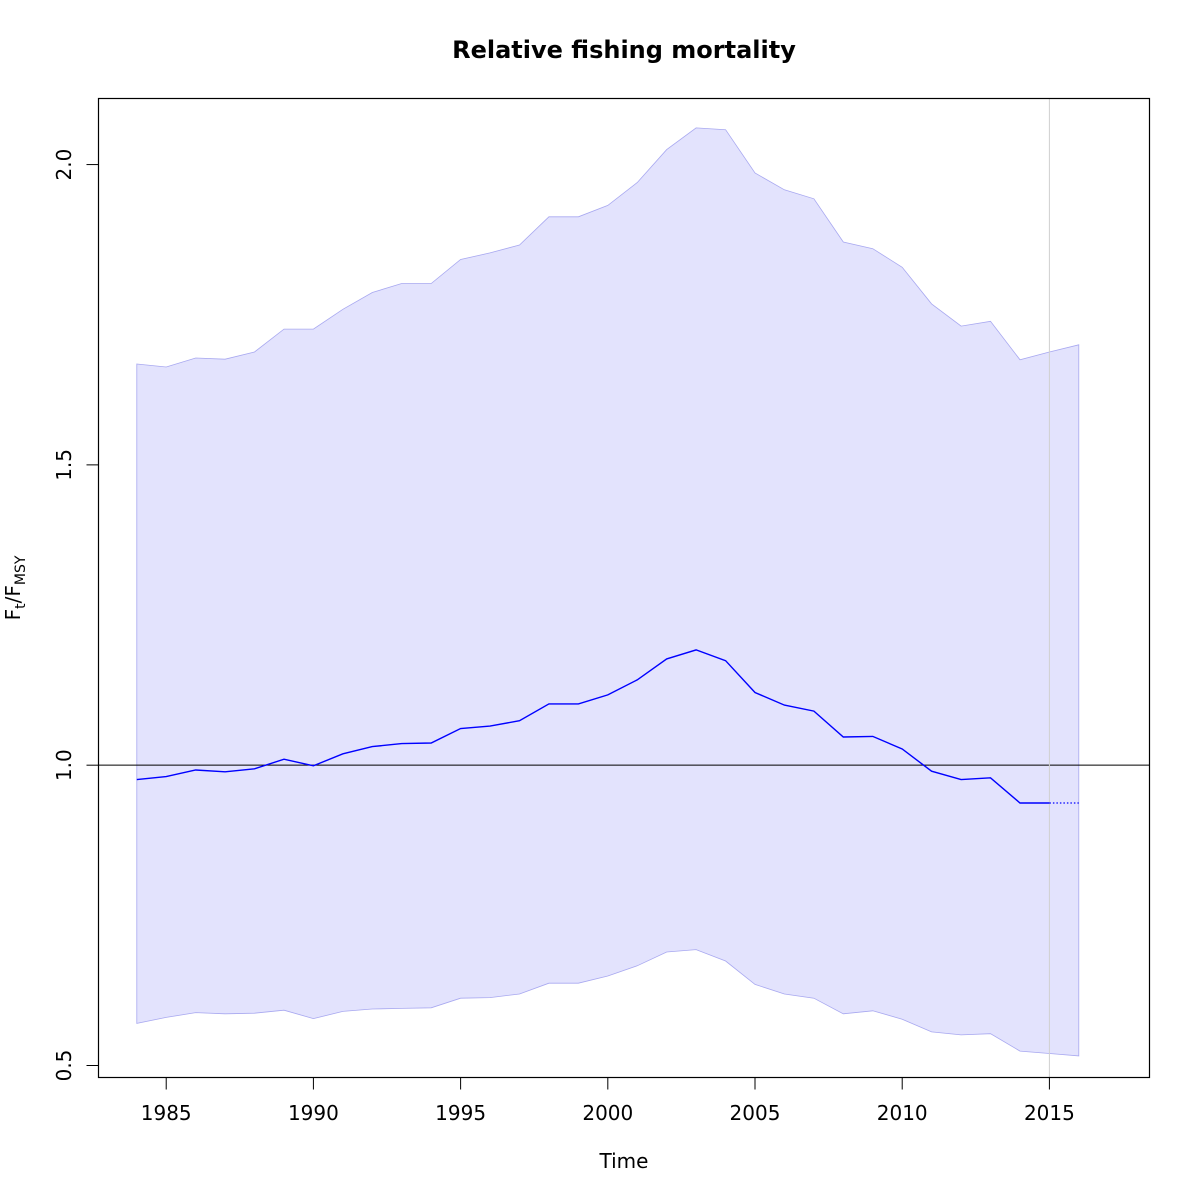 The width and height of the screenshot is (1200, 1200). I want to click on y-tick-label: 1.0, so click(64, 765).